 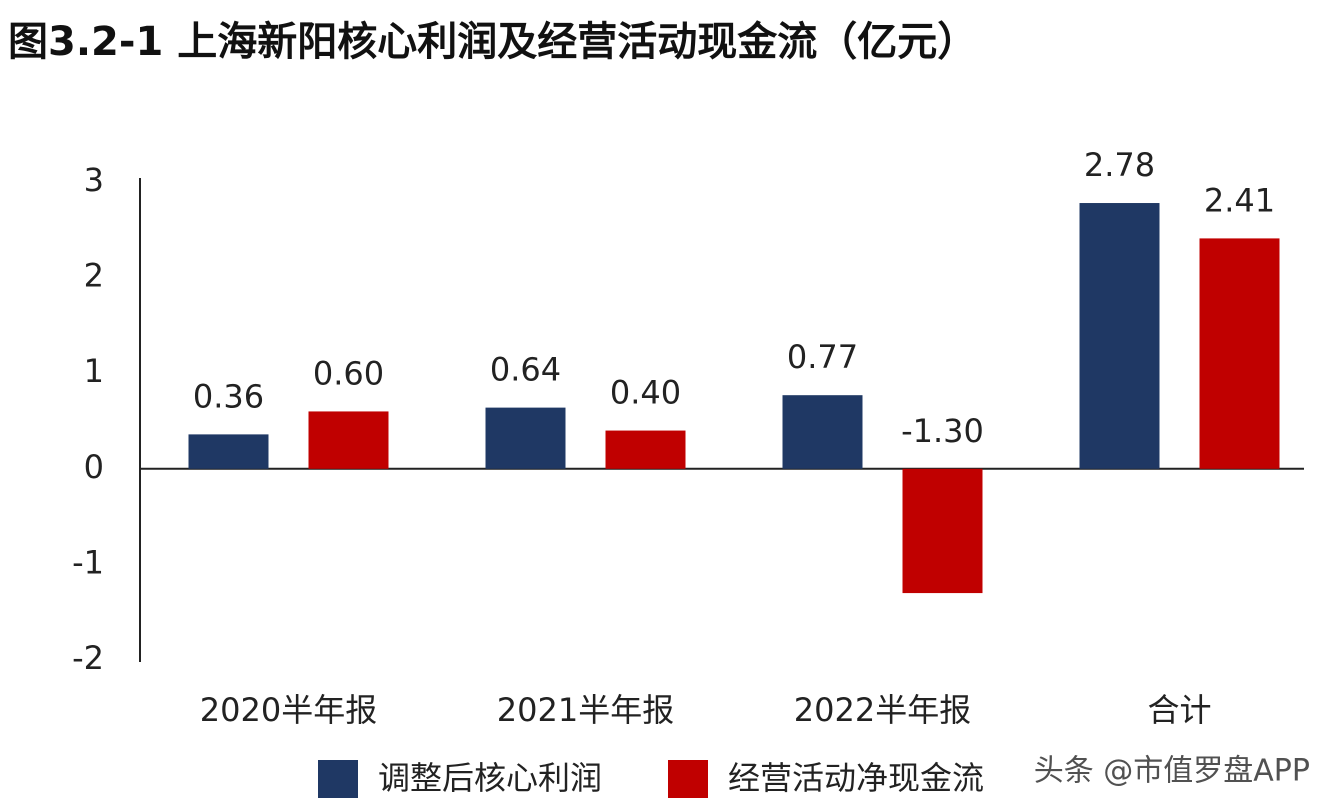 What do you see at coordinates (348, 373) in the screenshot?
I see `value-label: 0.60` at bounding box center [348, 373].